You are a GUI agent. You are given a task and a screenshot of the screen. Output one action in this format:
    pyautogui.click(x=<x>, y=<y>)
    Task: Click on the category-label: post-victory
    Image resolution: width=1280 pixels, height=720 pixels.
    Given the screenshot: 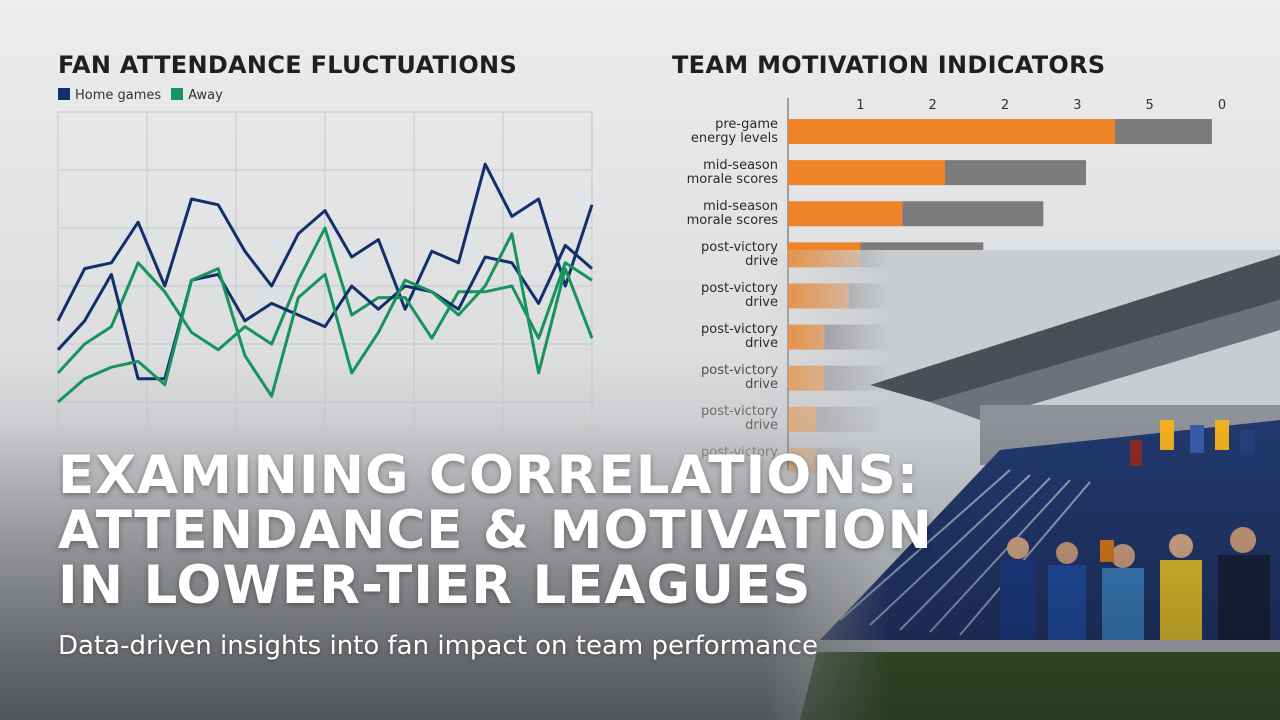 What is the action you would take?
    pyautogui.click(x=739, y=453)
    